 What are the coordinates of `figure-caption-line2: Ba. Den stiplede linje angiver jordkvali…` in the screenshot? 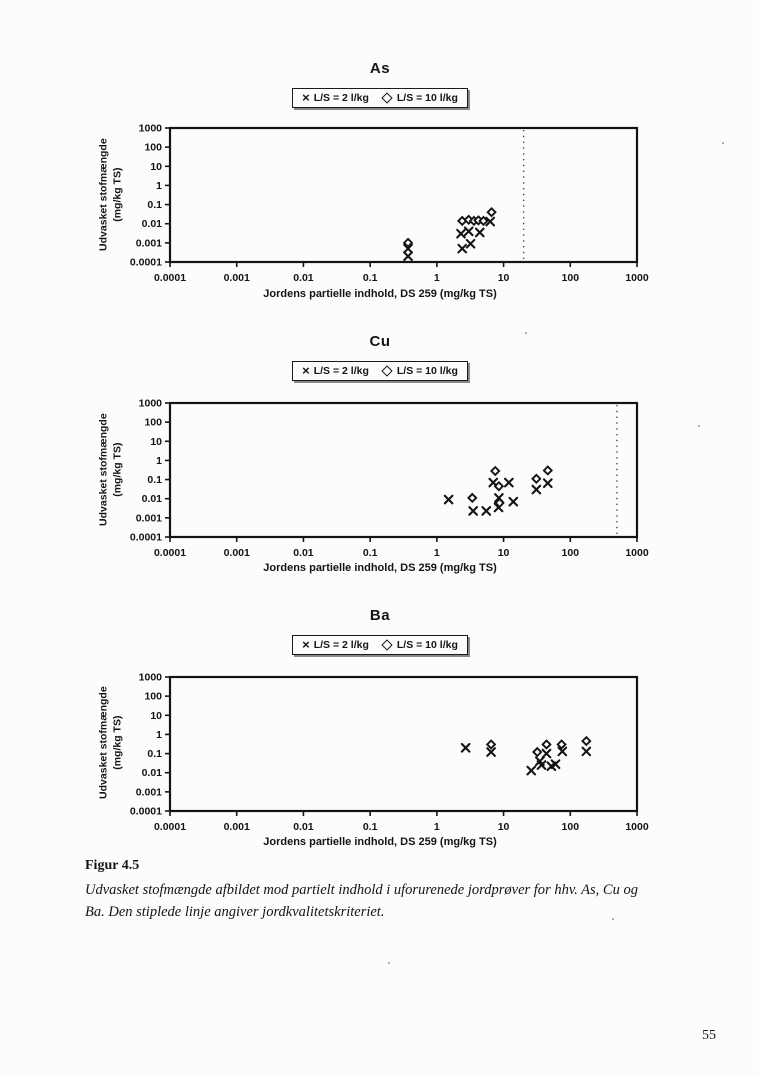 It's located at (235, 912).